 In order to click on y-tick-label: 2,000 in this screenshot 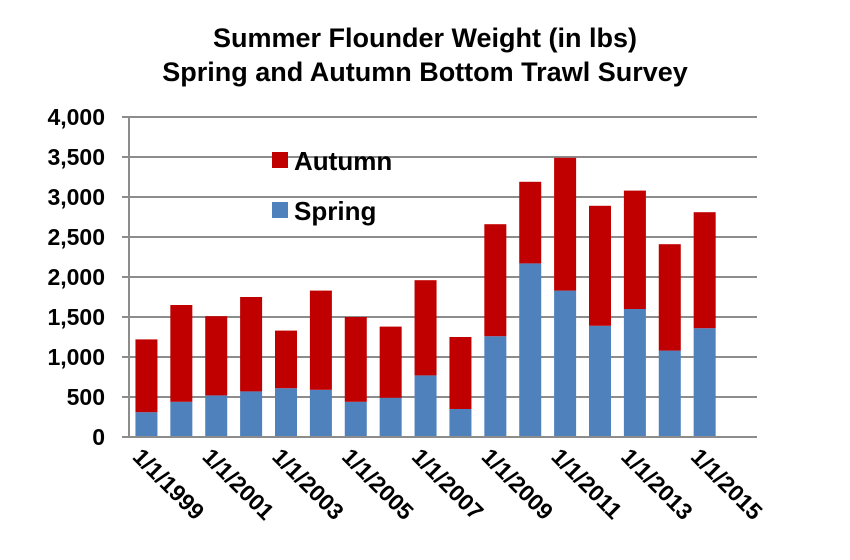, I will do `click(76, 277)`.